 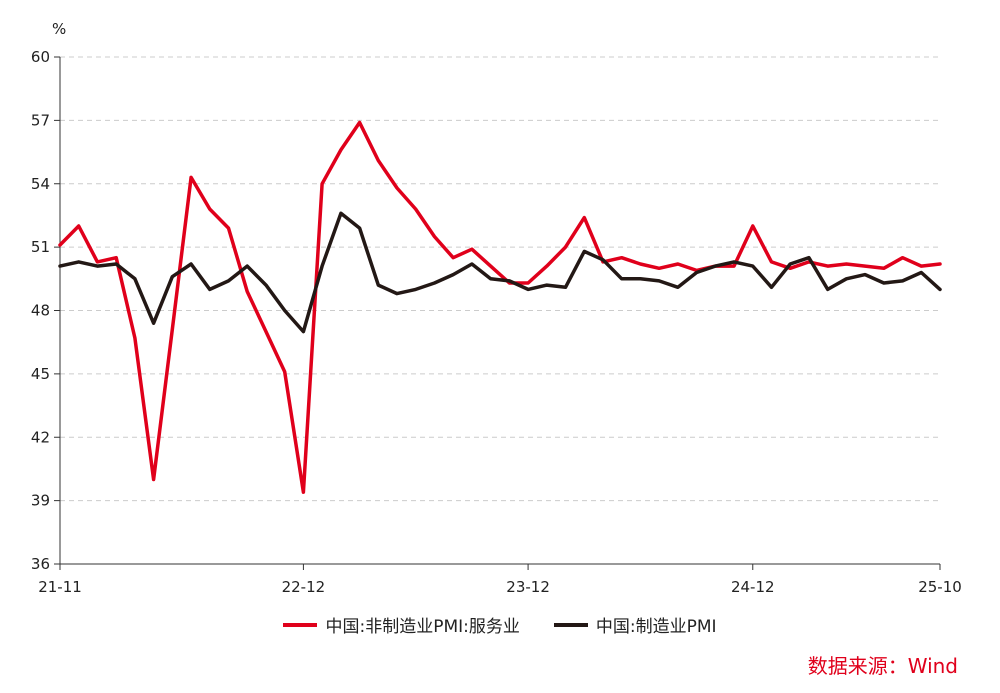 I want to click on y-tick-label-36: 36, so click(x=40, y=564).